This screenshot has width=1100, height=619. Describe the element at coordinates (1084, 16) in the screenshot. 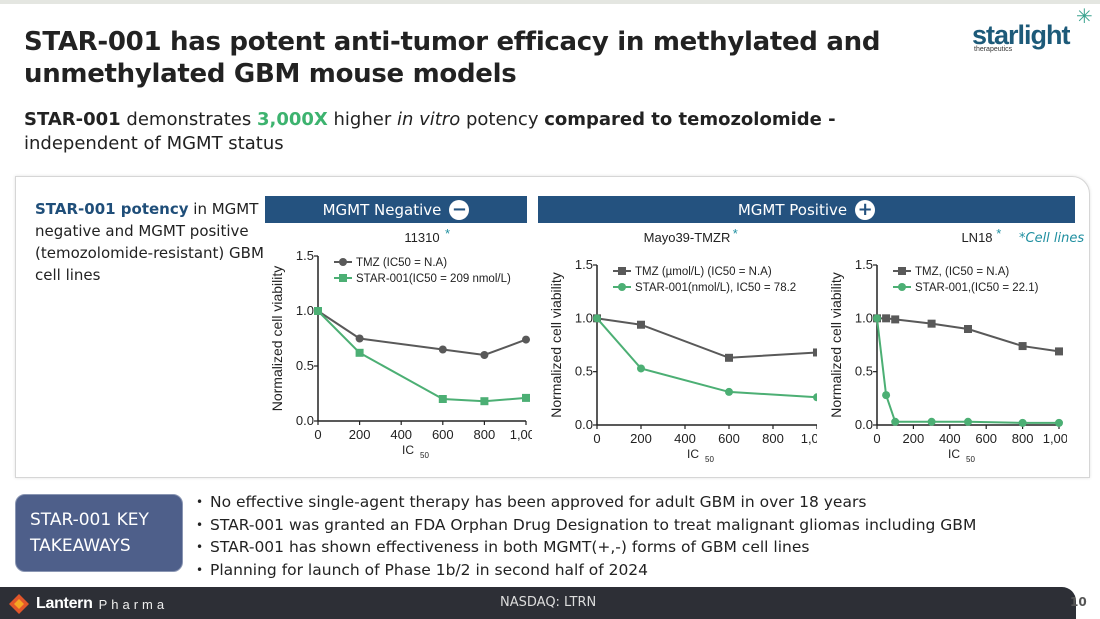

I see `star-icon: ✳` at that location.